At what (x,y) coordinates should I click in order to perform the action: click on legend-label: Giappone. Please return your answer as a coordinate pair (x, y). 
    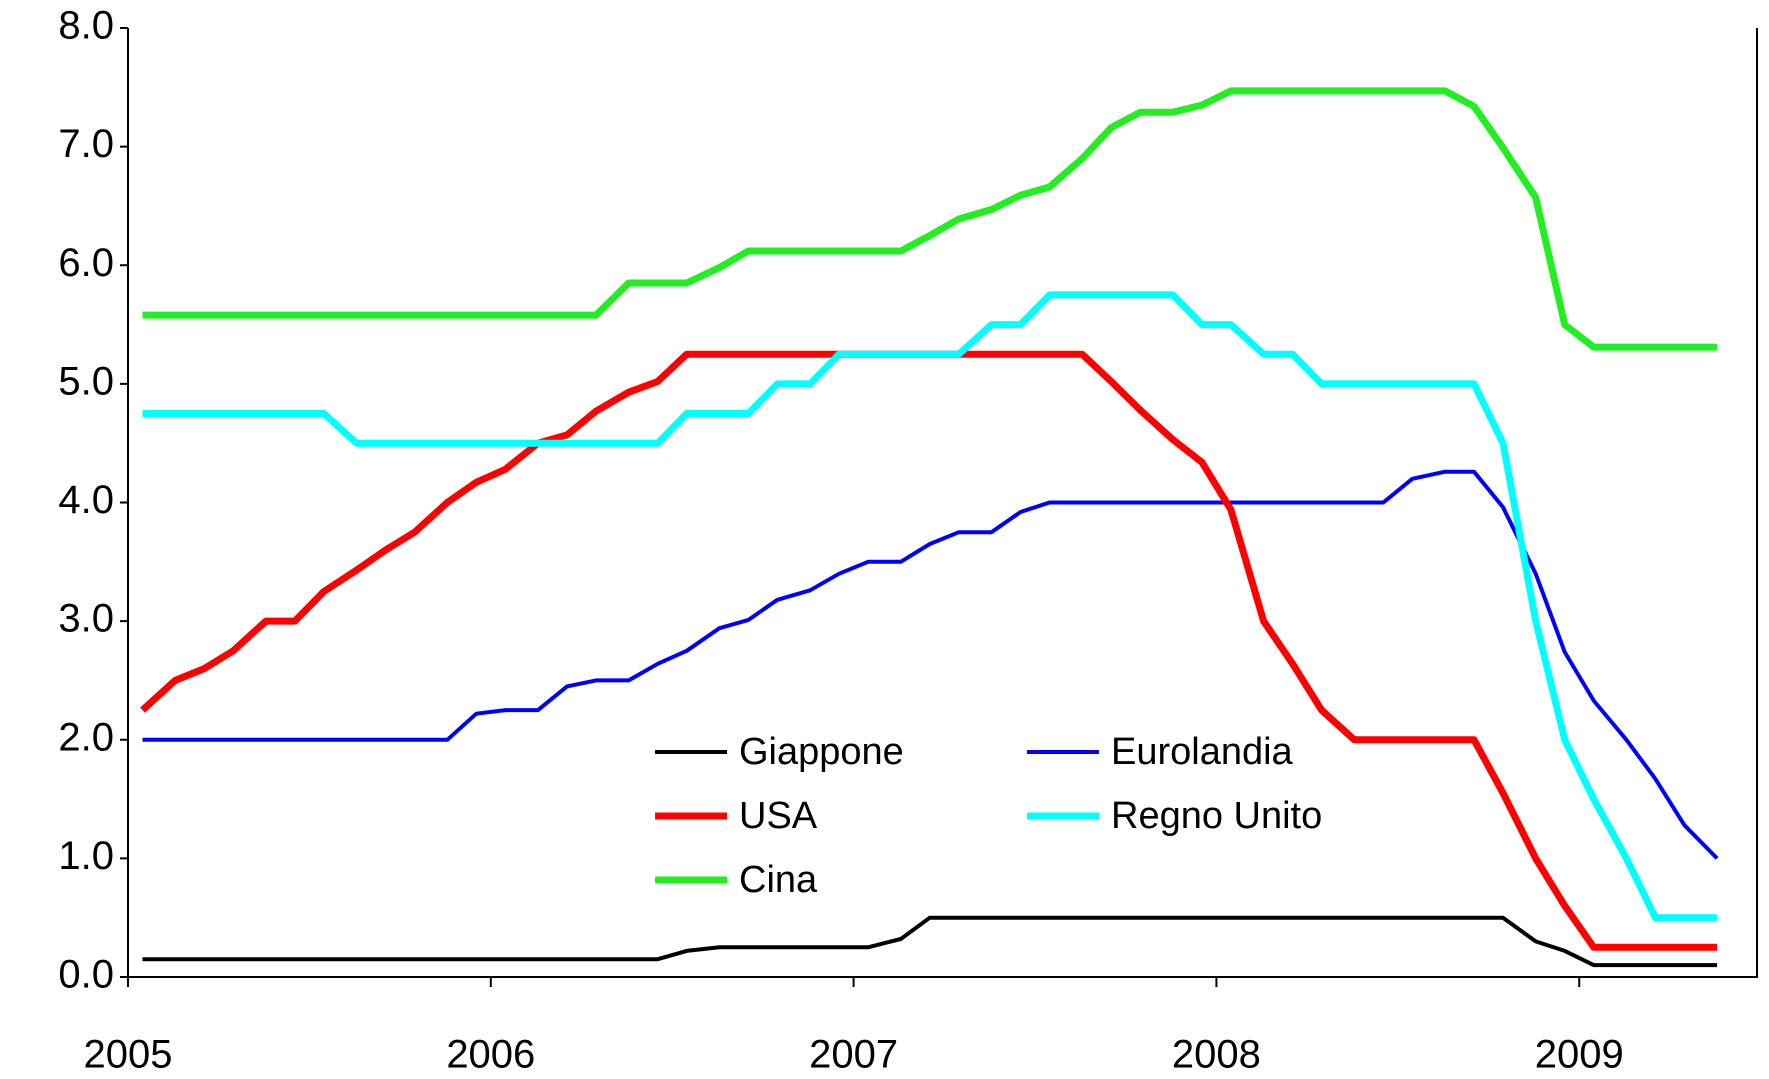
    Looking at the image, I should click on (821, 752).